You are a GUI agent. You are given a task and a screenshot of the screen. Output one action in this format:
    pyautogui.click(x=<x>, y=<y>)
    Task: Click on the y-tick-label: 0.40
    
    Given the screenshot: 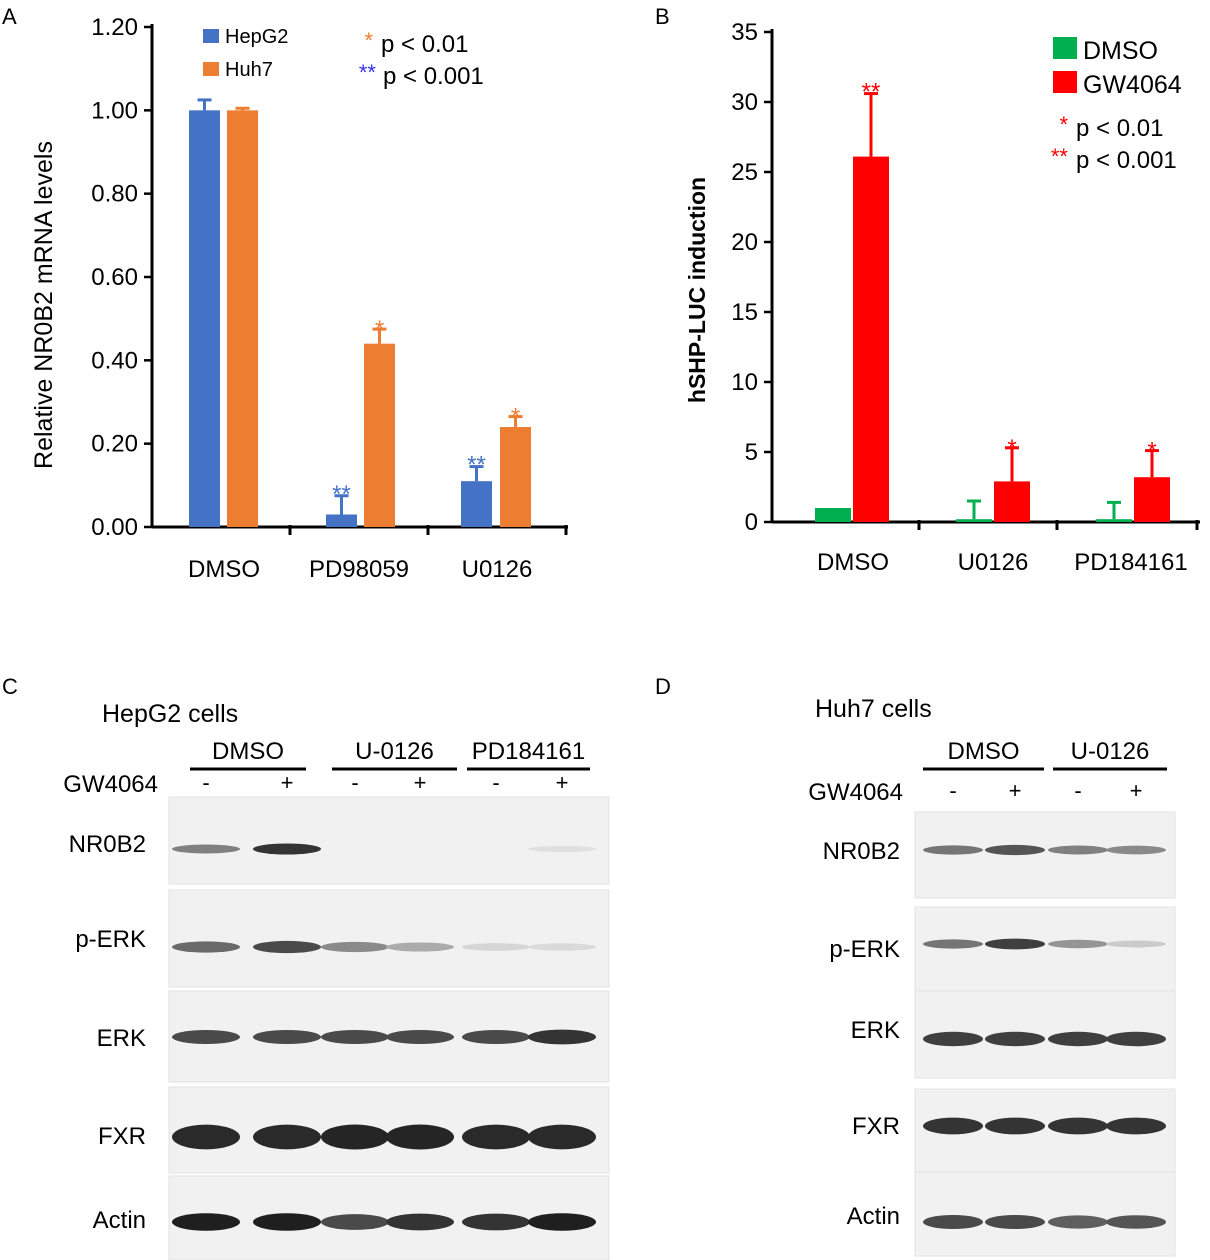 What is the action you would take?
    pyautogui.click(x=114, y=360)
    